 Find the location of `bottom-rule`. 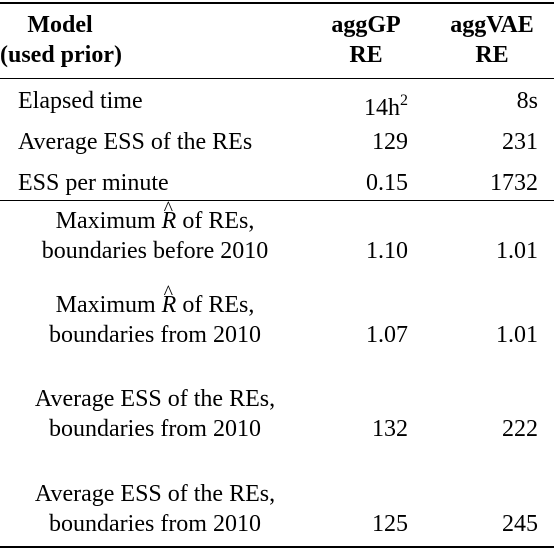

bottom-rule is located at coordinates (277, 547).